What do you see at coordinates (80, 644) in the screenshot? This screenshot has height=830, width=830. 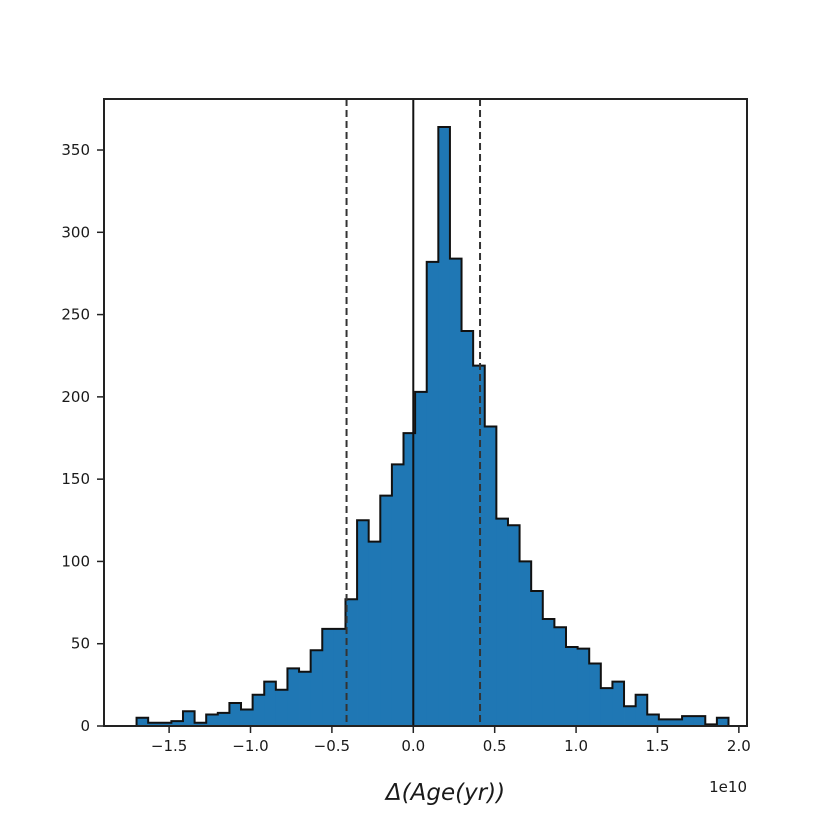 I see `y-tick-label: 50` at bounding box center [80, 644].